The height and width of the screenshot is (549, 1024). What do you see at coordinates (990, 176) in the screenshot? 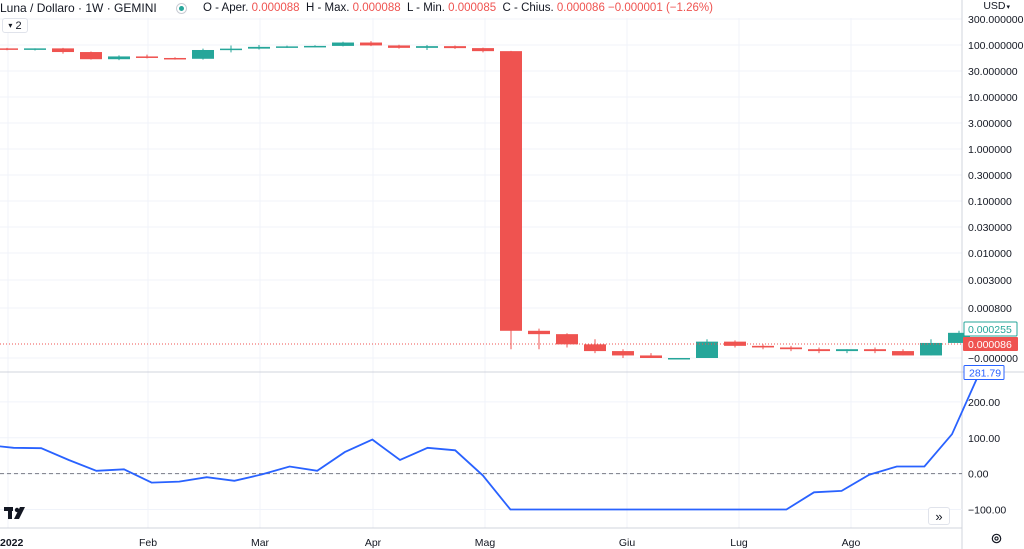
I see `price-tick-label: 0.300000` at bounding box center [990, 176].